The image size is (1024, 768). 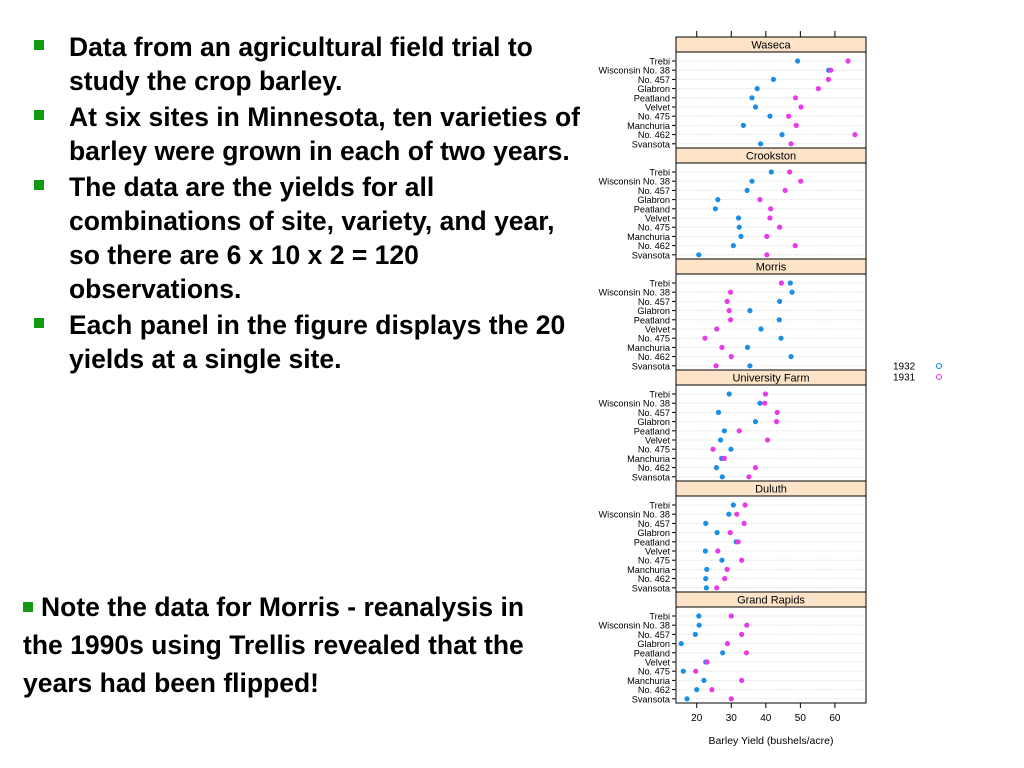 I want to click on panel-title: University Farm, so click(x=770, y=379).